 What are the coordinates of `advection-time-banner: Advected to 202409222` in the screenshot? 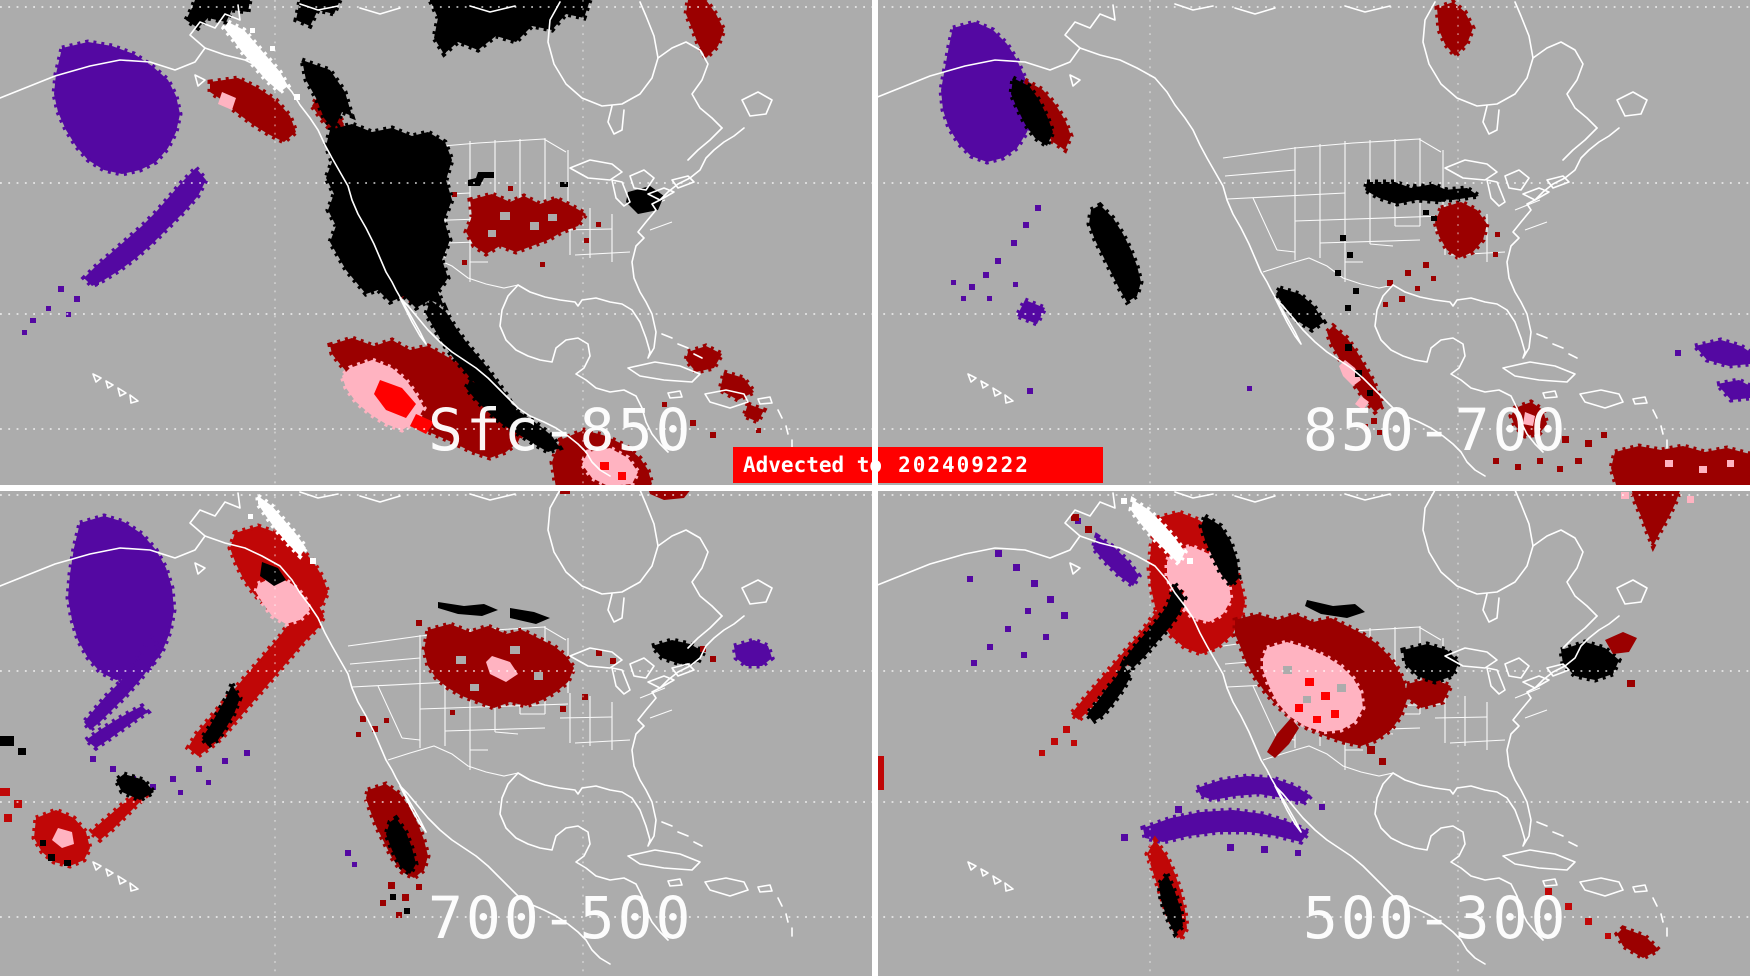 It's located at (918, 465).